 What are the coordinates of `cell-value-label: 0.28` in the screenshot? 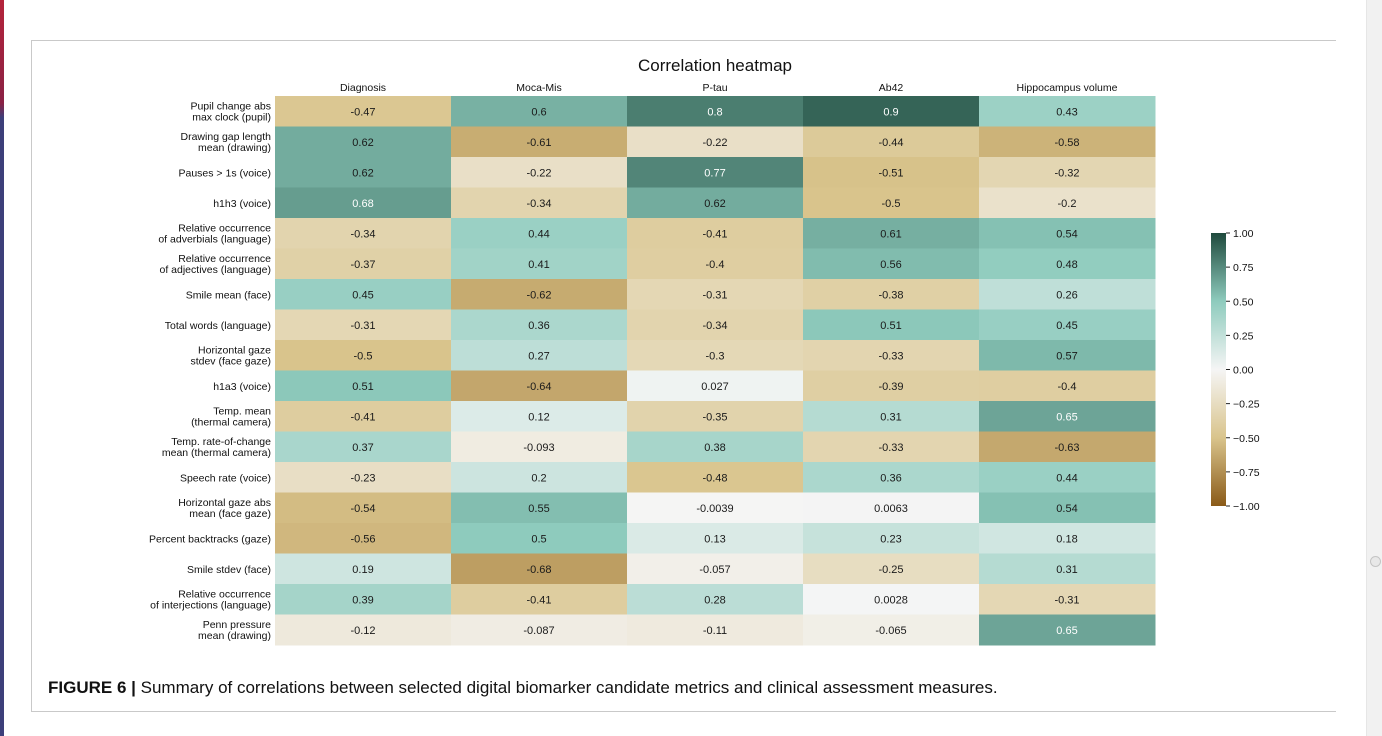 It's located at (714, 600).